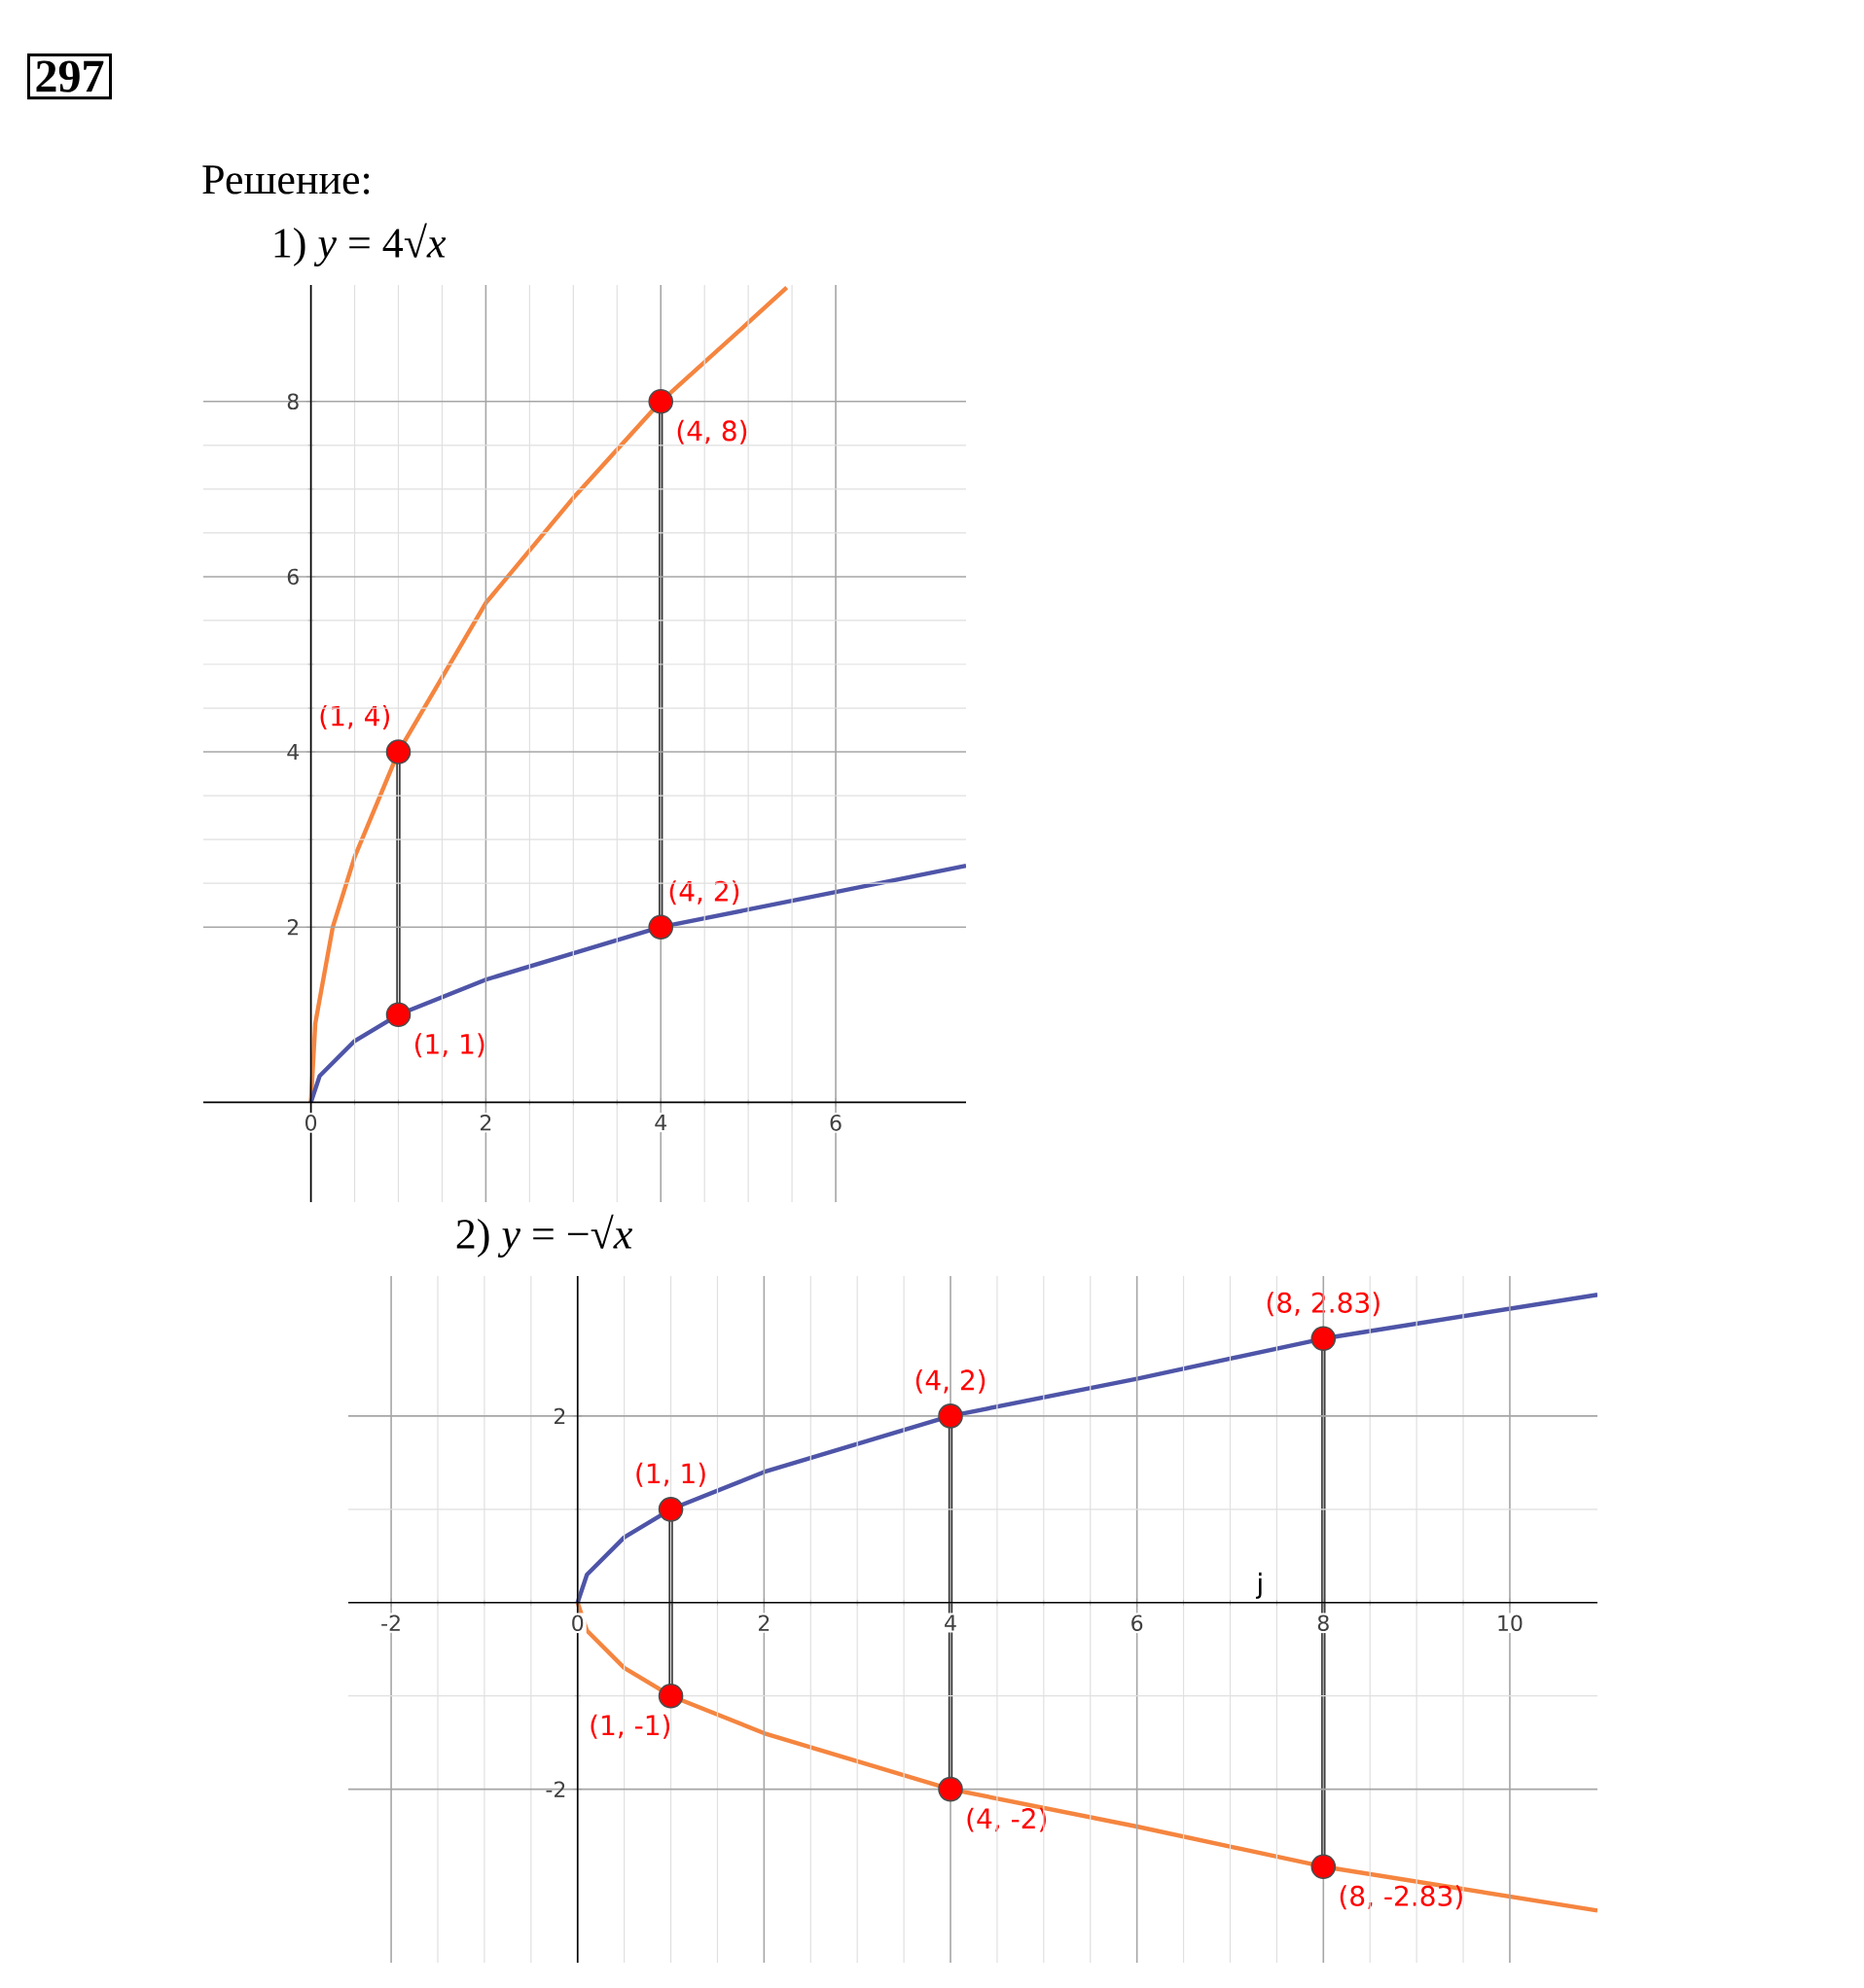 The width and height of the screenshot is (1864, 1988). I want to click on x-tick-label: -2, so click(390, 1623).